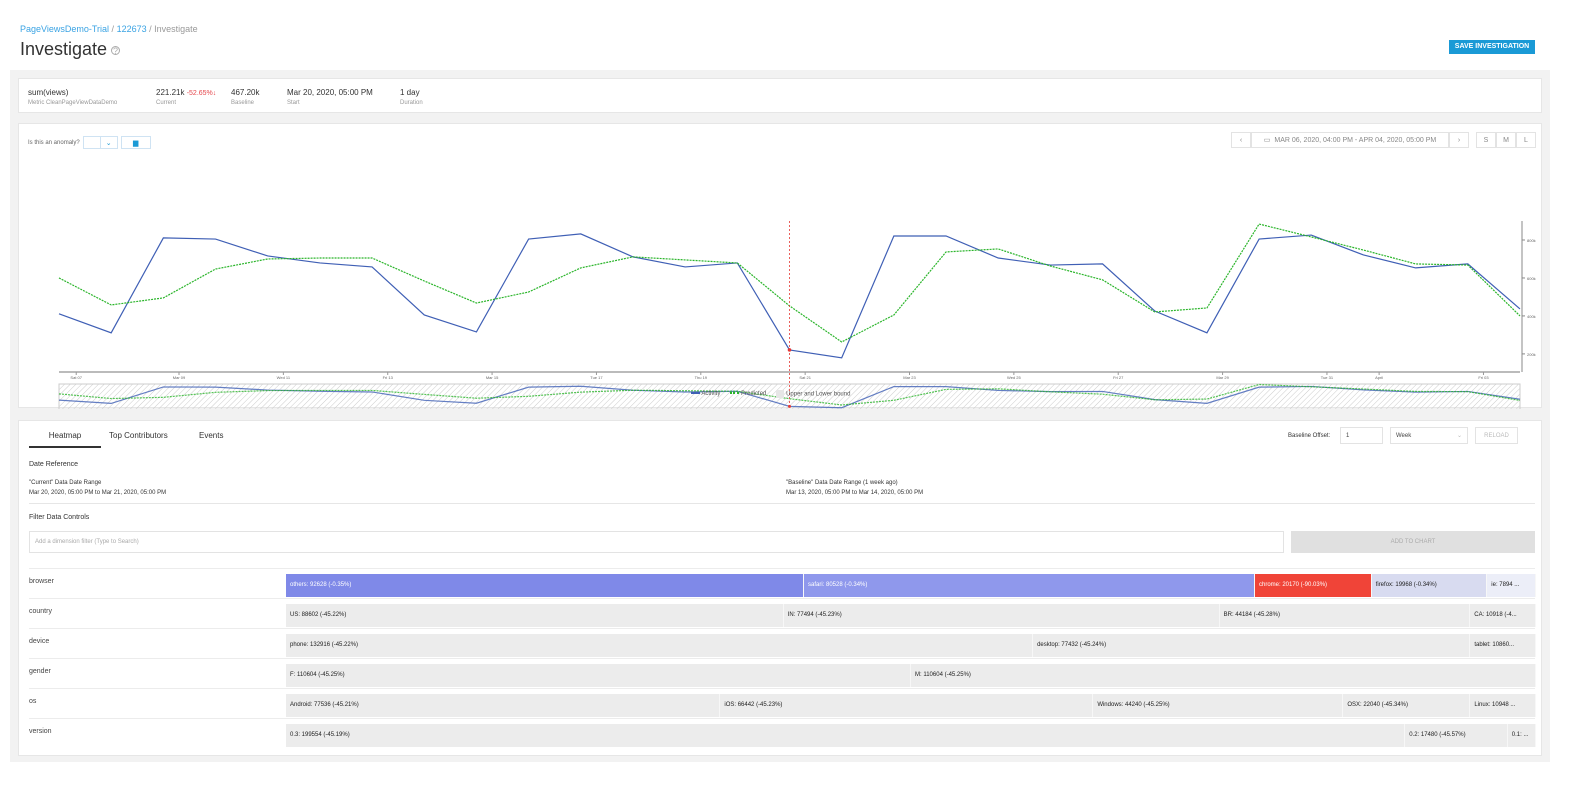 This screenshot has height=802, width=1590. What do you see at coordinates (770, 394) in the screenshot?
I see `chart-legend: Activity Predicted Upper and Lower bound` at bounding box center [770, 394].